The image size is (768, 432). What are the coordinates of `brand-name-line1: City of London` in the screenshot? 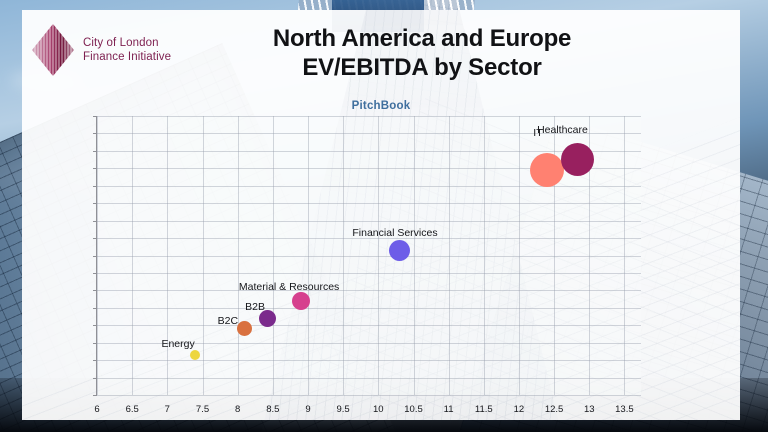 It's located at (121, 43).